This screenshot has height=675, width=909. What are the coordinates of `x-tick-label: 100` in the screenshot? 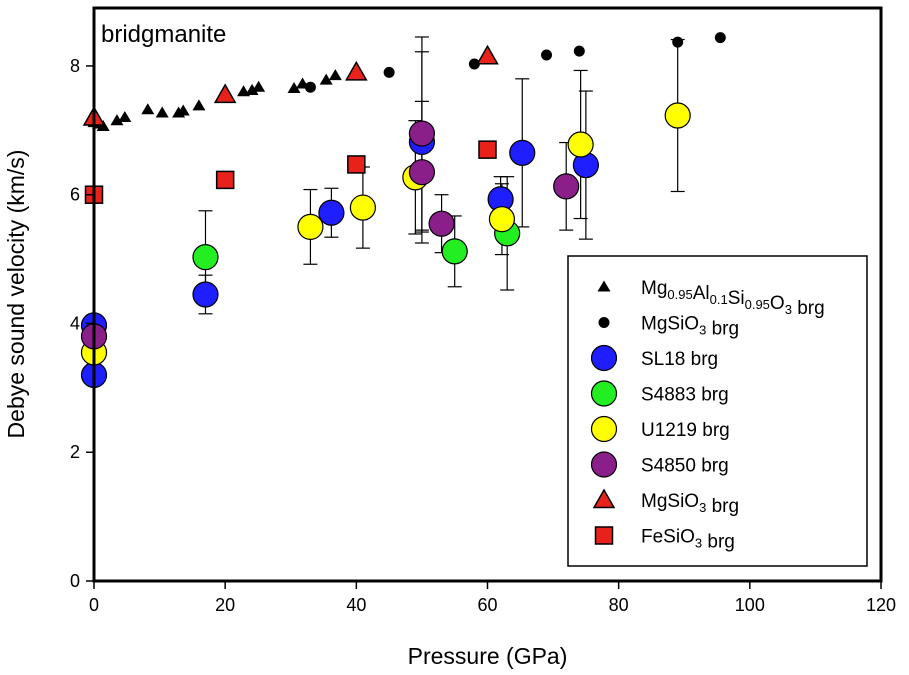 It's located at (750, 605).